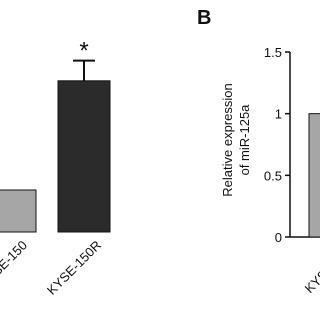 The height and width of the screenshot is (320, 320). What do you see at coordinates (278, 237) in the screenshot?
I see `y-tick-label: 0` at bounding box center [278, 237].